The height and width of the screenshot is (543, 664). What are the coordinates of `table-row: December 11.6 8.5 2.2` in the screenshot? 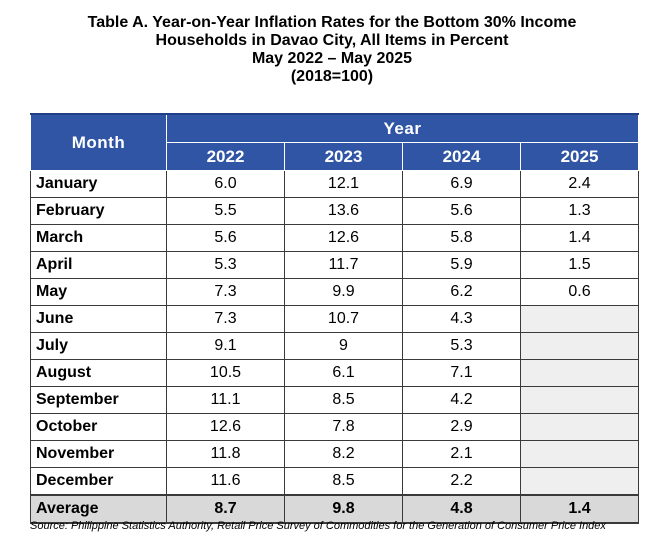 It's located at (334, 481).